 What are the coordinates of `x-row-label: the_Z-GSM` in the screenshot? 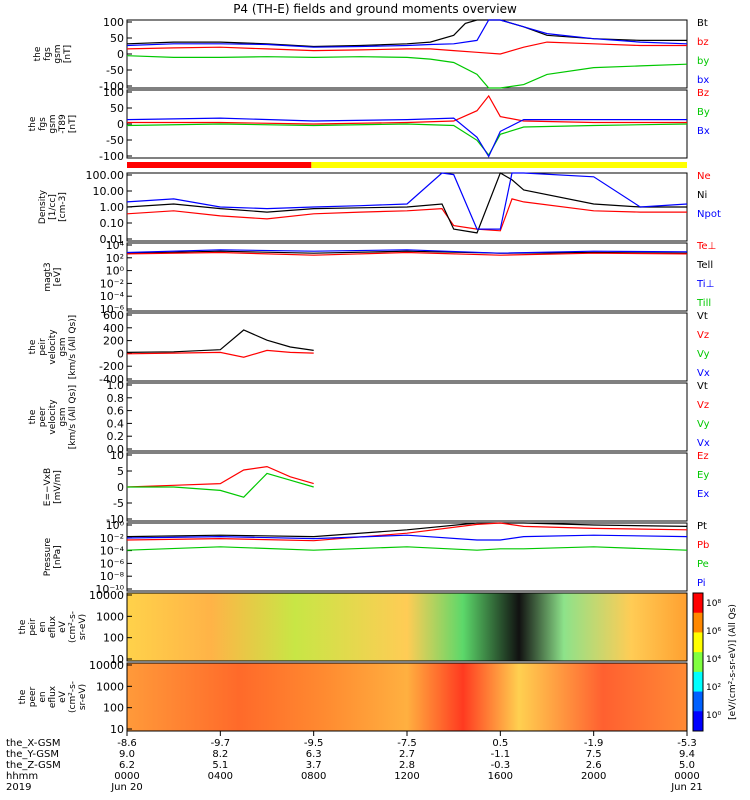 It's located at (33, 765).